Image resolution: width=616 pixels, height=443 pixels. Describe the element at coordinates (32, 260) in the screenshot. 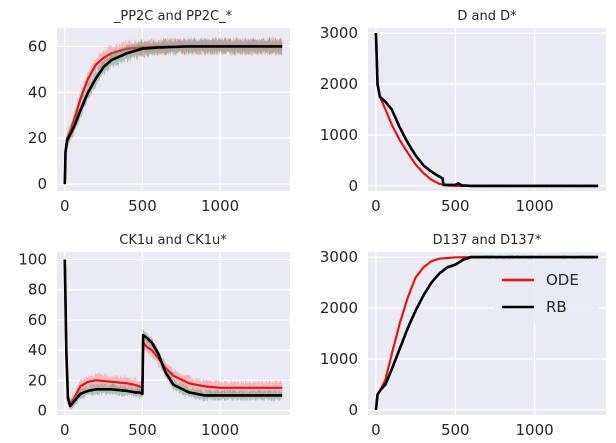

I see `y-tick-label: 100` at that location.